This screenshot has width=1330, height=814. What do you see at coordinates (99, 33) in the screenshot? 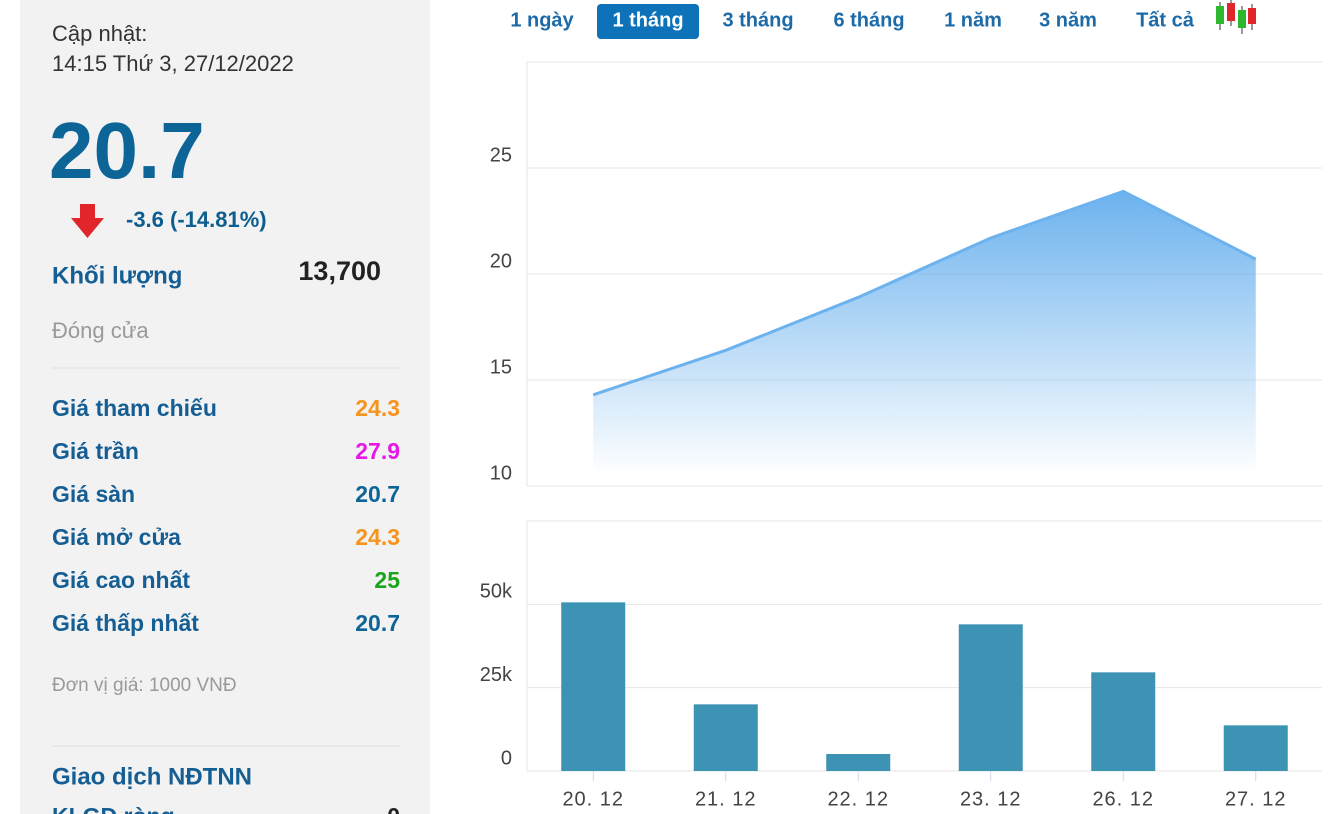
I see `update-label: Cập nhật:` at bounding box center [99, 33].